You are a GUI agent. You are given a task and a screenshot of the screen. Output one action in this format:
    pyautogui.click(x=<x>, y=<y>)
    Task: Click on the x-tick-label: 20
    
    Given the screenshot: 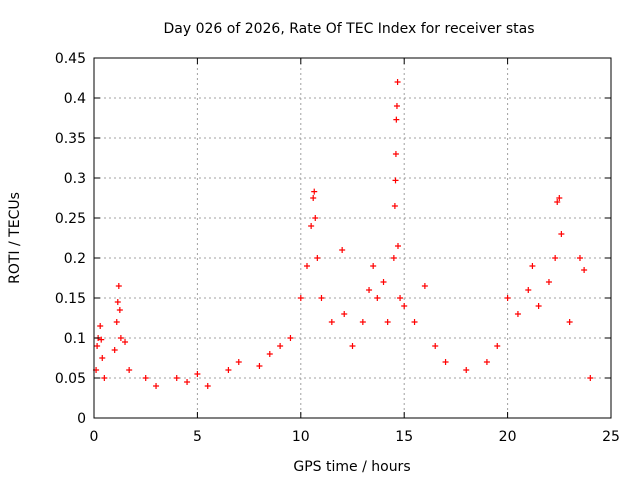 What is the action you would take?
    pyautogui.click(x=508, y=437)
    